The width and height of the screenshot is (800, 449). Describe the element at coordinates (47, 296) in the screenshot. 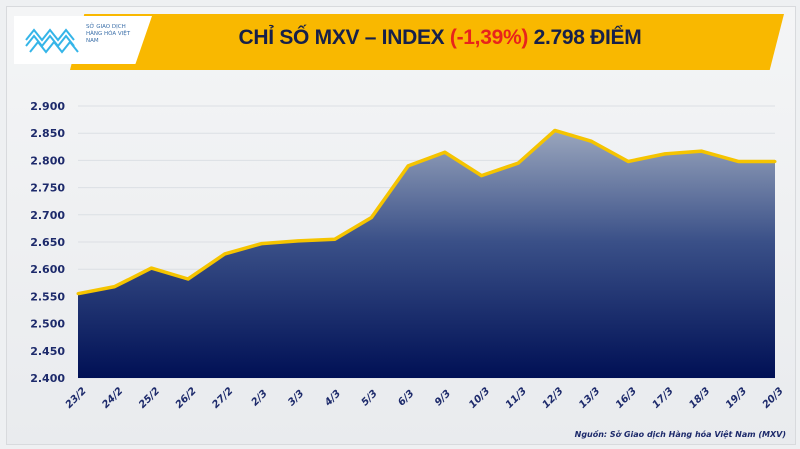

I see `y-tick-label: 2.550` at that location.